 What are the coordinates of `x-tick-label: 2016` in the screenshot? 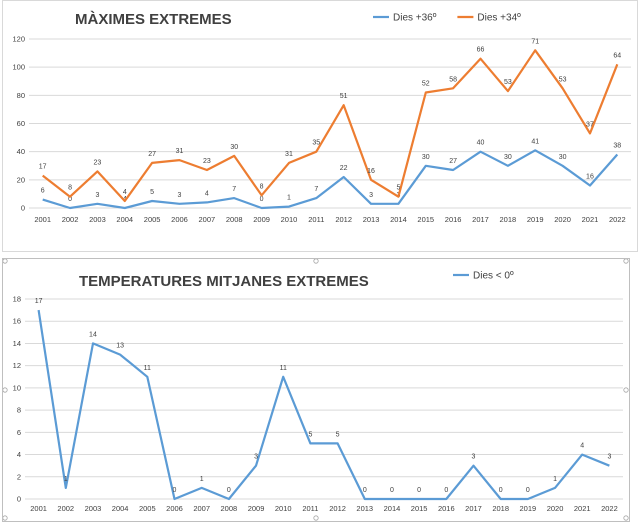 It's located at (446, 508).